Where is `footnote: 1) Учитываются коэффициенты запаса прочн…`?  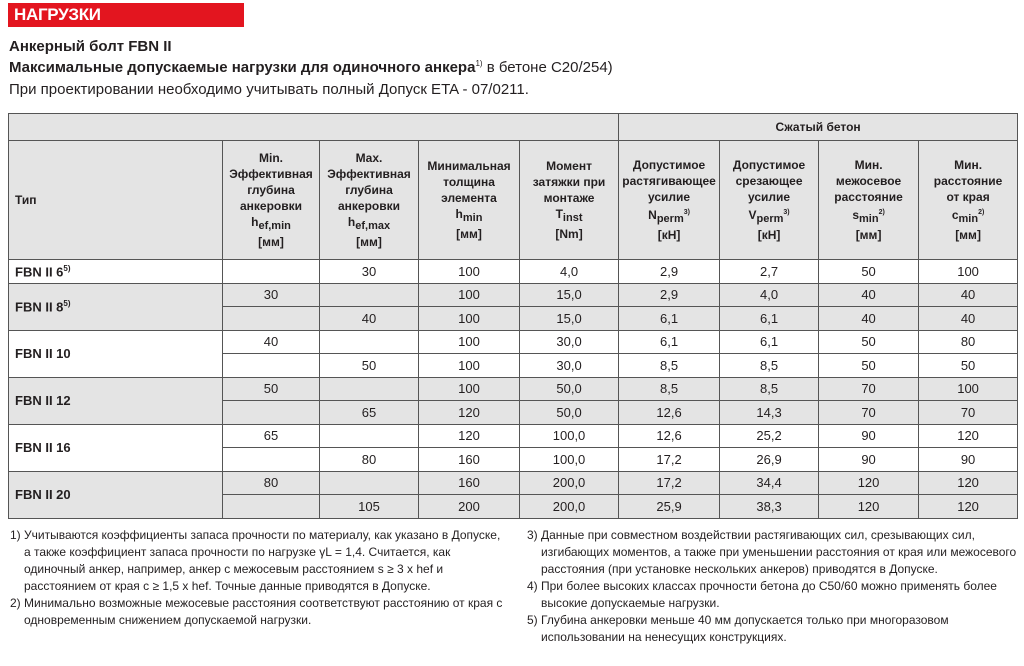
footnote: 1) Учитываются коэффициенты запаса прочн… is located at coordinates (255, 560).